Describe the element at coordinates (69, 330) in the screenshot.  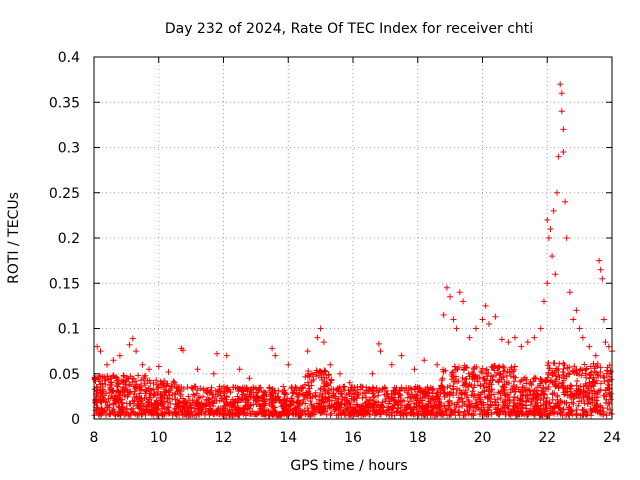
I see `y-tick-label: 0.1` at that location.